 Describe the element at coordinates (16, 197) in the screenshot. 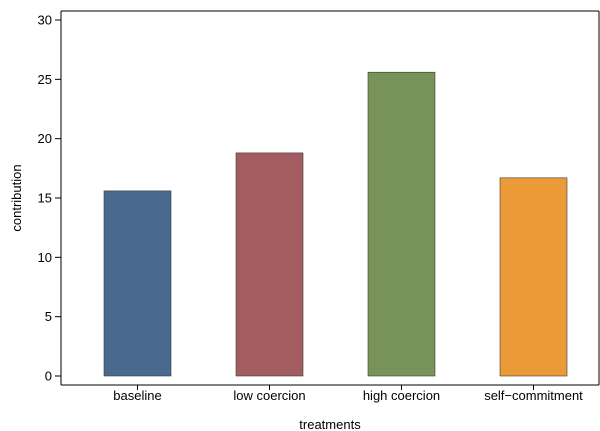

I see `y-axis-title: contribution` at that location.